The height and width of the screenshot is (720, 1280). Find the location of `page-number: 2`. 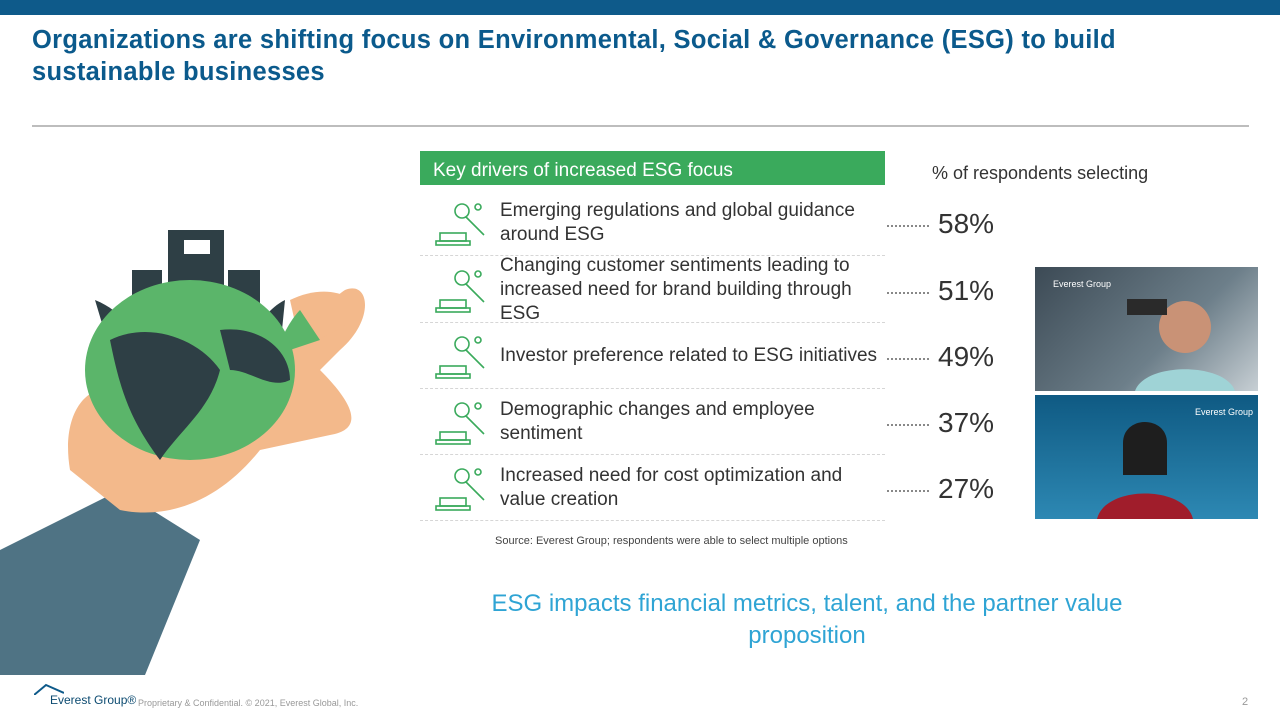

page-number: 2 is located at coordinates (1245, 702).